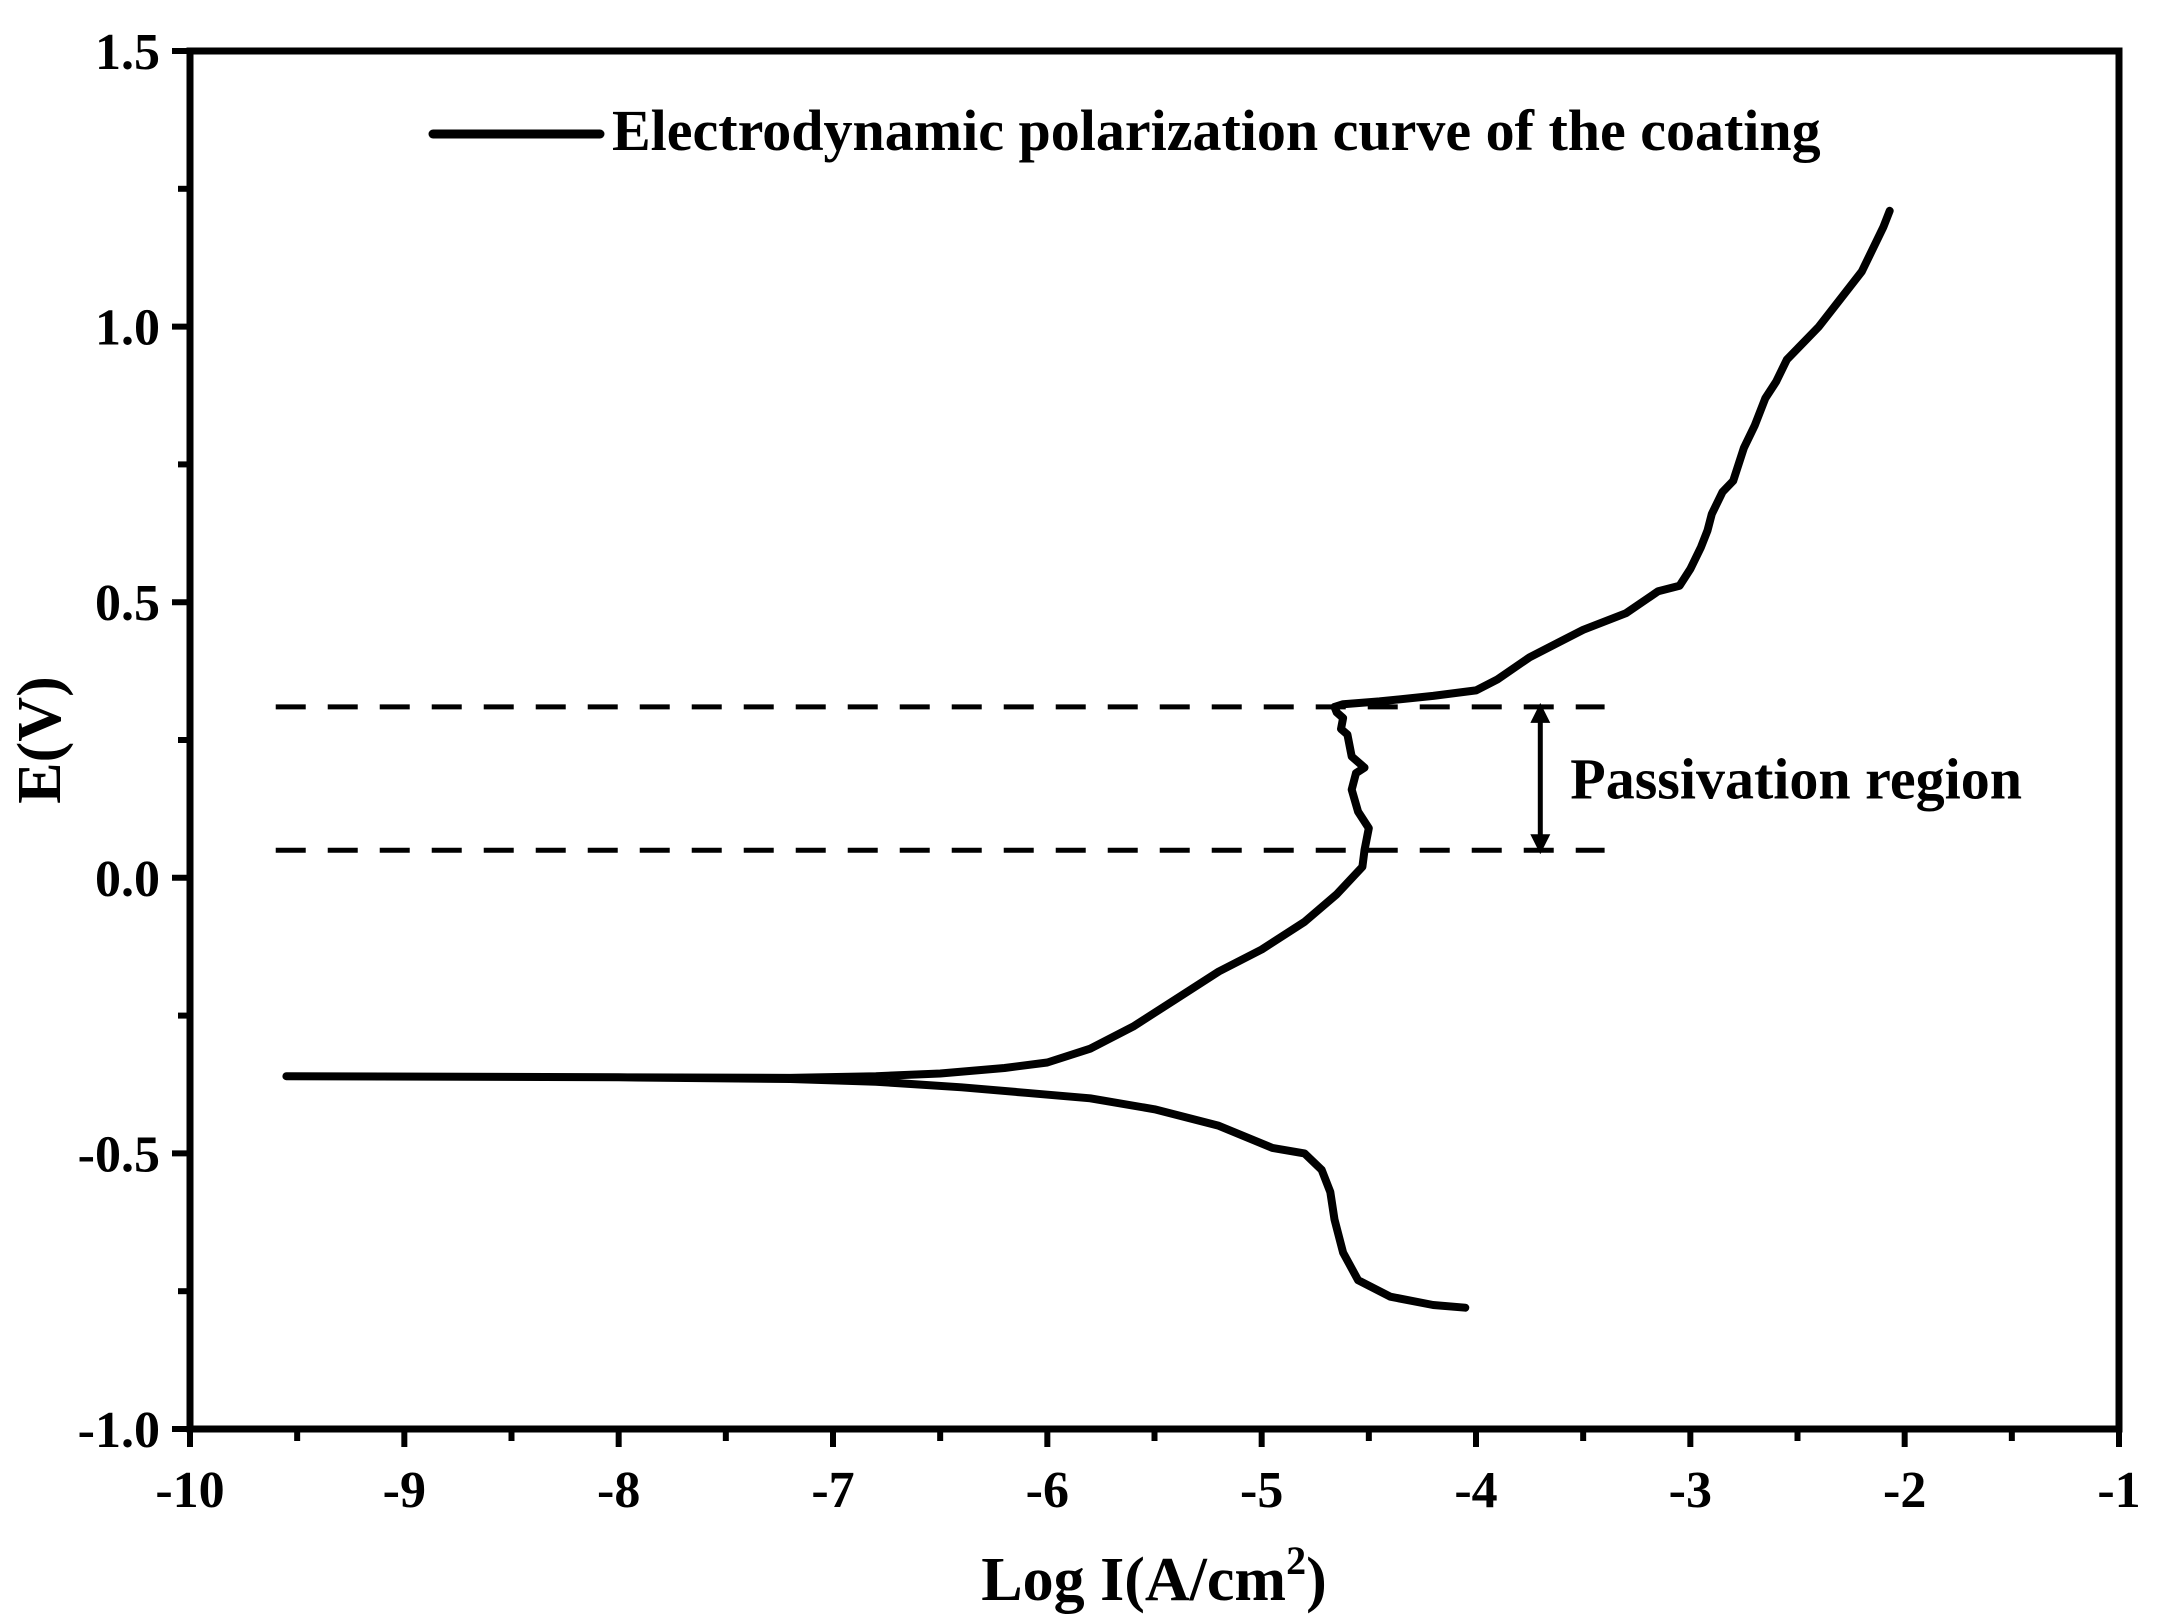 This screenshot has width=2162, height=1619. I want to click on passivation-label: Passivation region, so click(1796, 779).